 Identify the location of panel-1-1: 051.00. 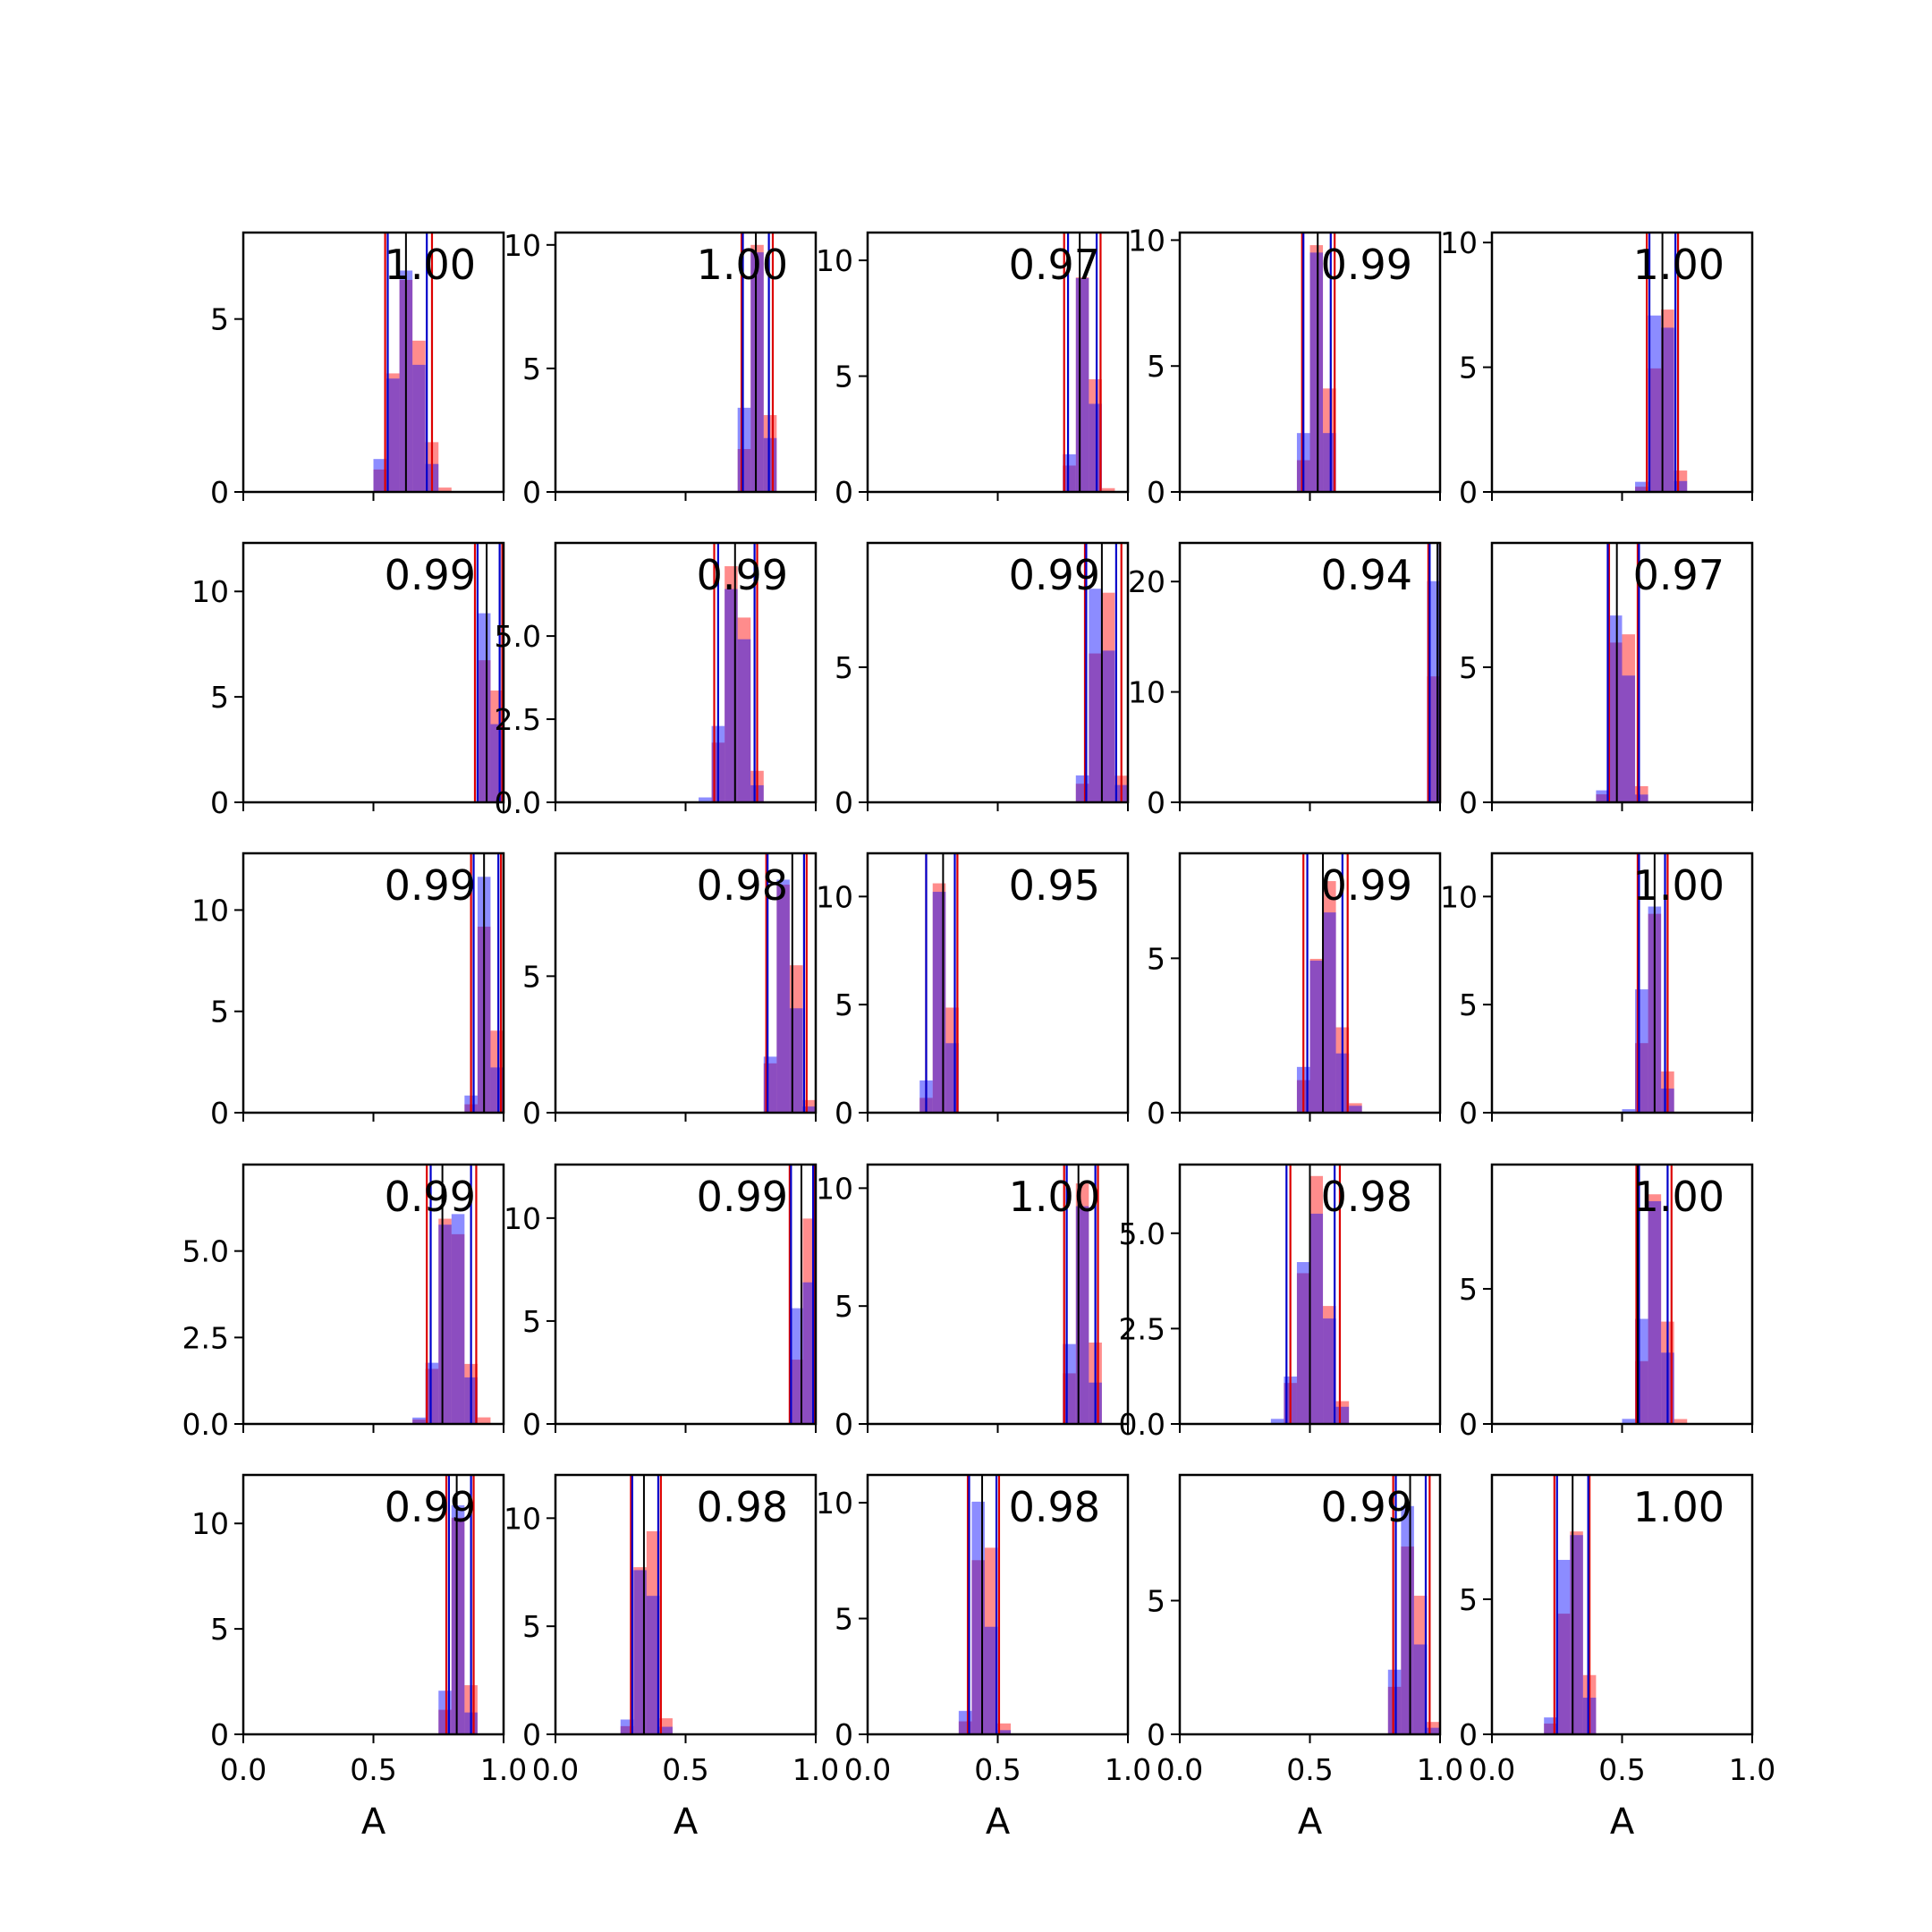
(357, 370).